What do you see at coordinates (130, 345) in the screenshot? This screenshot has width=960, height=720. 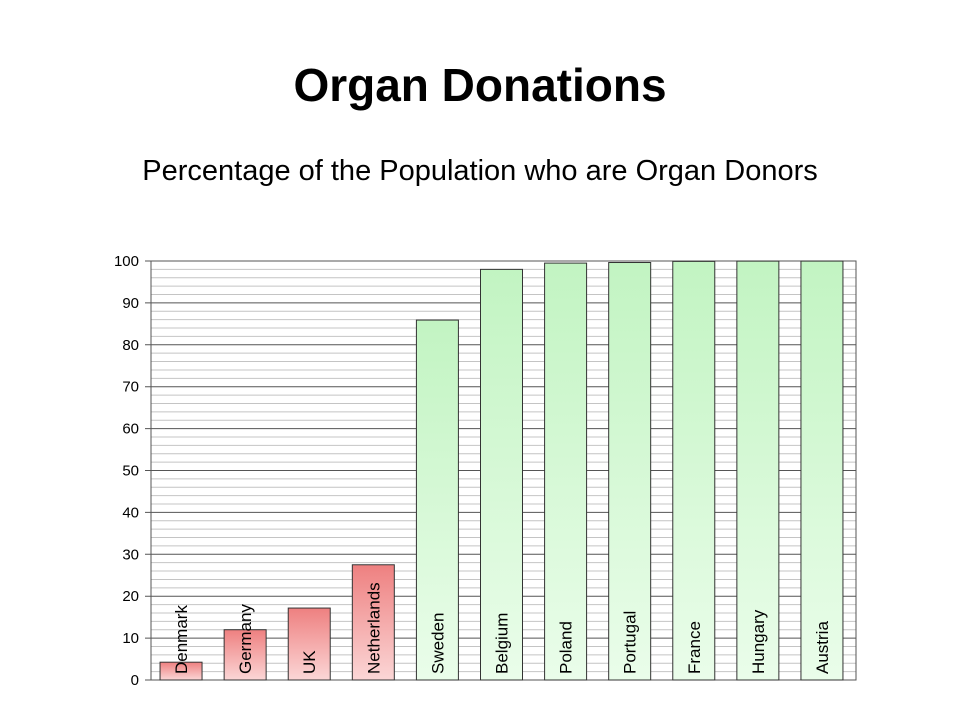 I see `y-tick-label: 80` at bounding box center [130, 345].